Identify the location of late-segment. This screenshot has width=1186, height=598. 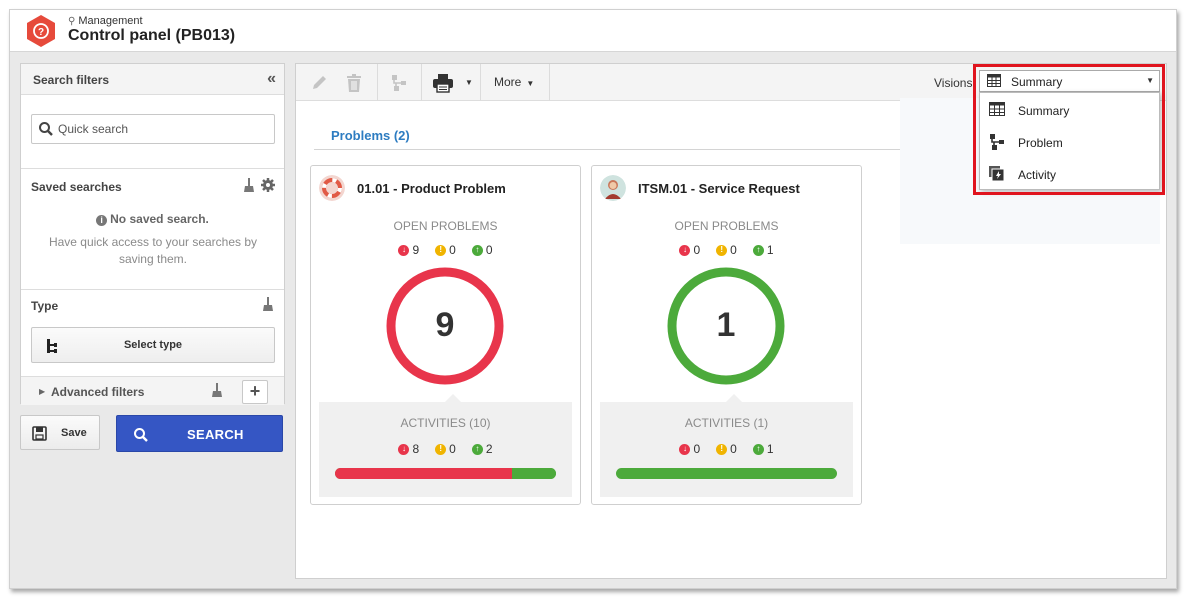
(423, 473).